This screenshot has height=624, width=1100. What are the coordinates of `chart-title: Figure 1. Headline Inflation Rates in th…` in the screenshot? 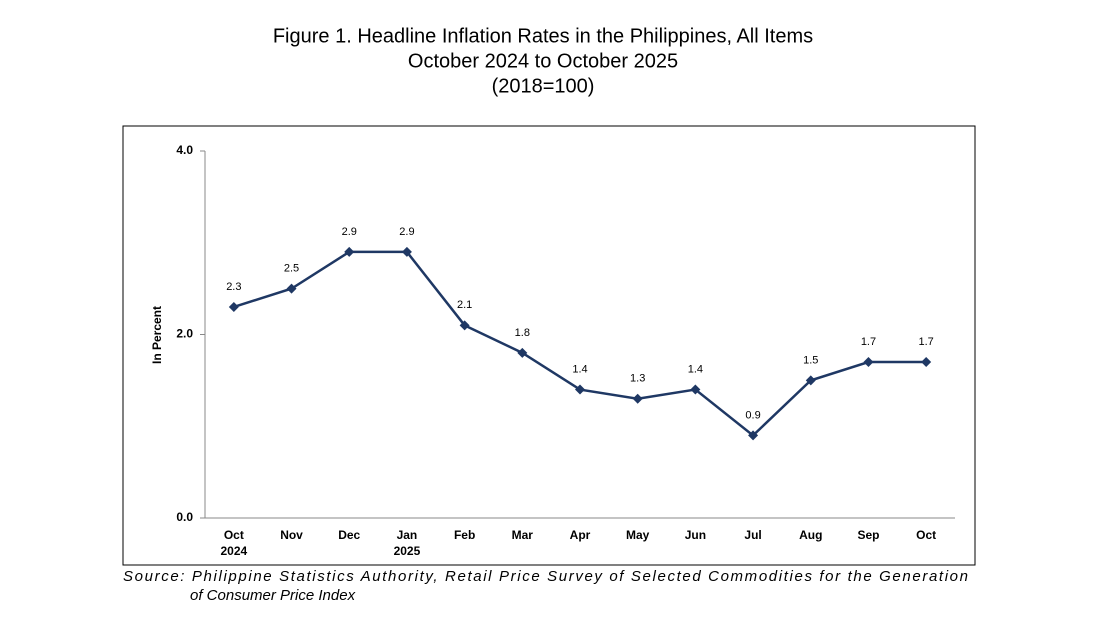 It's located at (543, 36).